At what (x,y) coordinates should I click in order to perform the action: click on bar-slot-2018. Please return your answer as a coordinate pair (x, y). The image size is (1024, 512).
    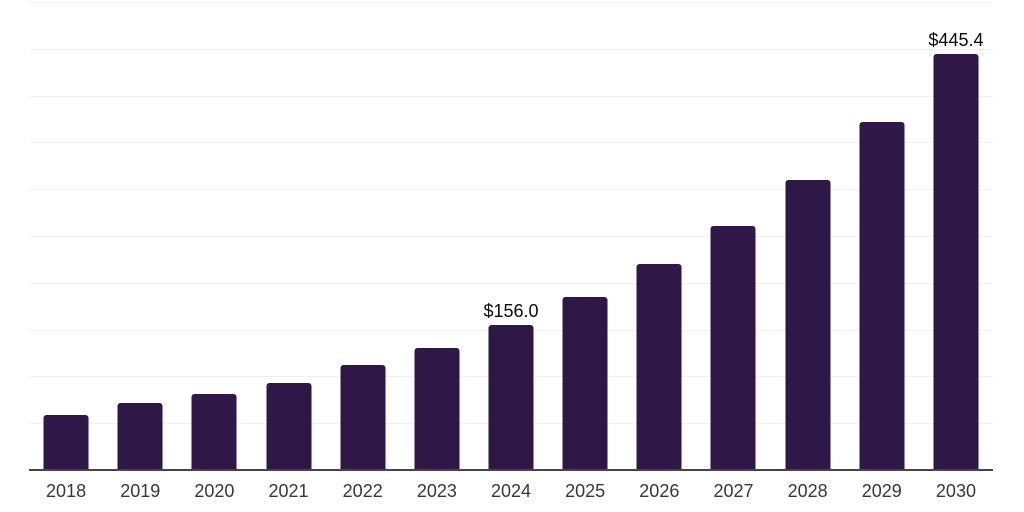
    Looking at the image, I should click on (66, 237).